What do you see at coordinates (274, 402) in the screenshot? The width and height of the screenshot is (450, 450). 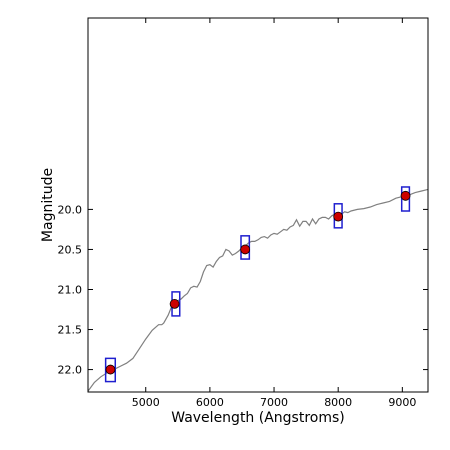 I see `x-tick-label: 7000` at bounding box center [274, 402].